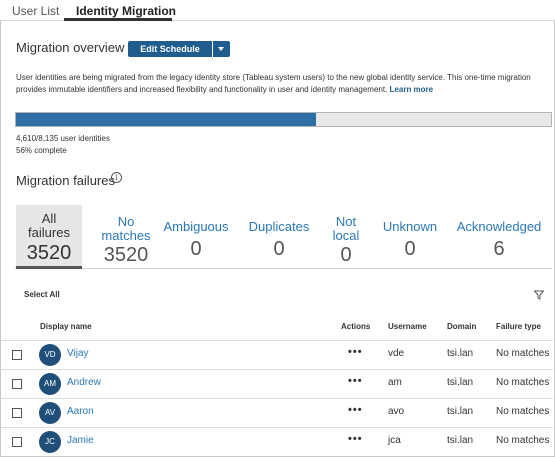 This screenshot has width=555, height=457. What do you see at coordinates (346, 221) in the screenshot?
I see `card-label-line: Not` at bounding box center [346, 221].